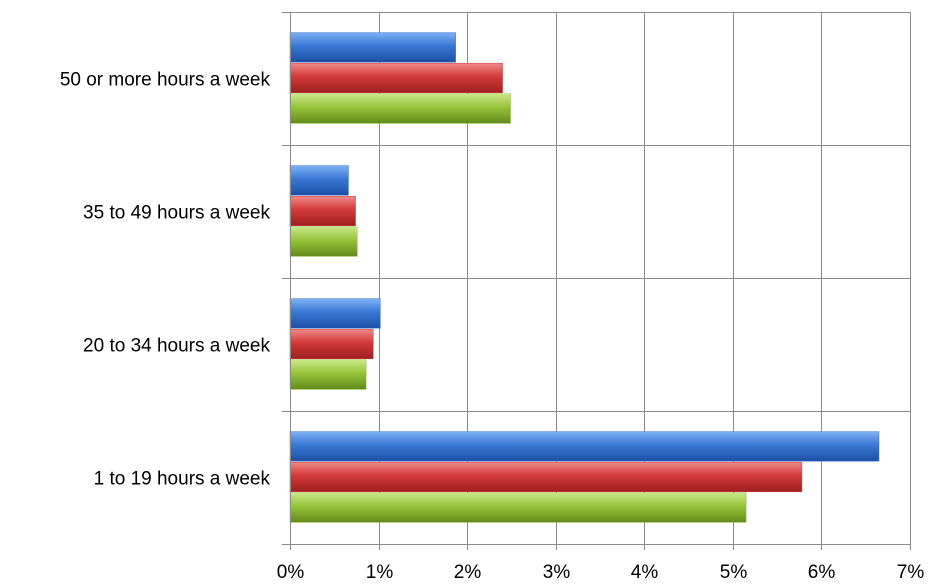 Image resolution: width=928 pixels, height=587 pixels. Describe the element at coordinates (291, 572) in the screenshot. I see `x-tick-label: 0%` at that location.